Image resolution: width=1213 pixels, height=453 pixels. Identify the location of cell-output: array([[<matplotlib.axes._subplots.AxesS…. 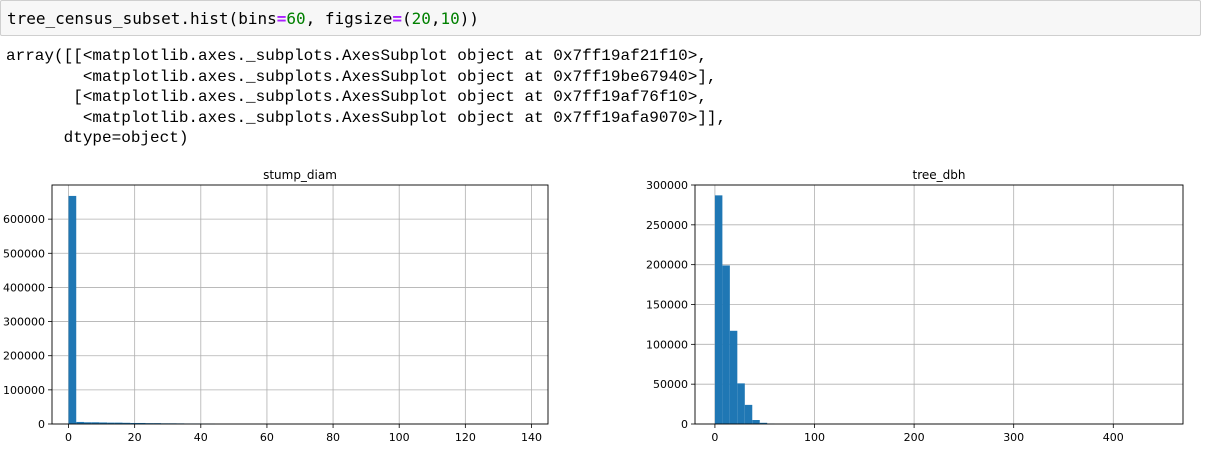
(366, 97).